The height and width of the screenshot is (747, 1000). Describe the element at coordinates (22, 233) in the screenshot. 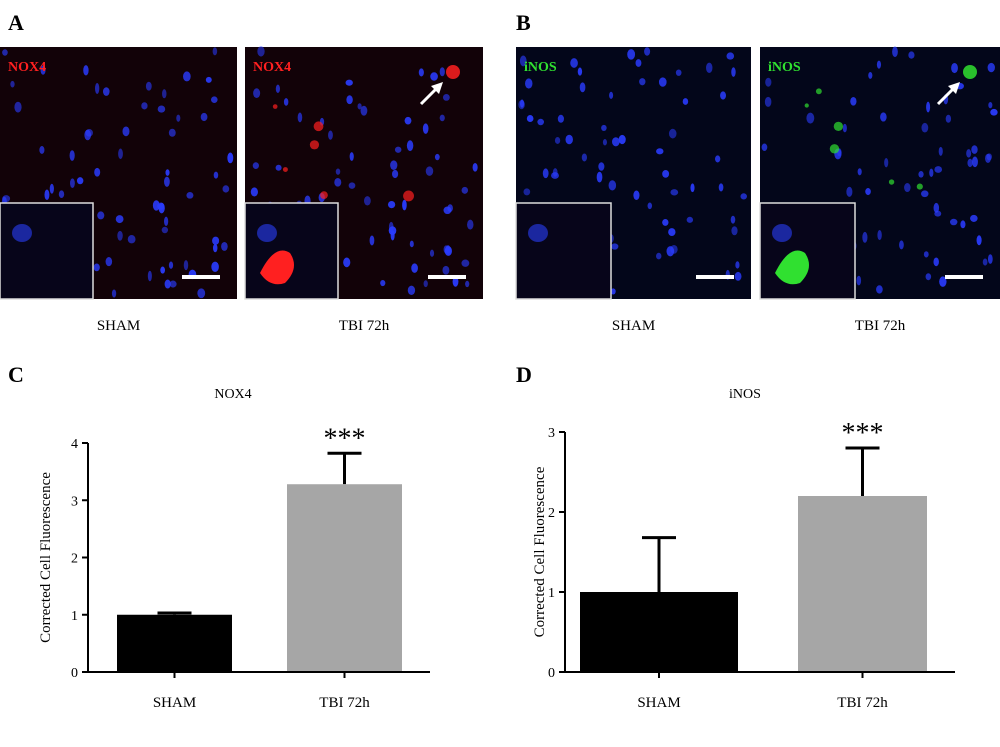

I see `inset-nucleus` at that location.